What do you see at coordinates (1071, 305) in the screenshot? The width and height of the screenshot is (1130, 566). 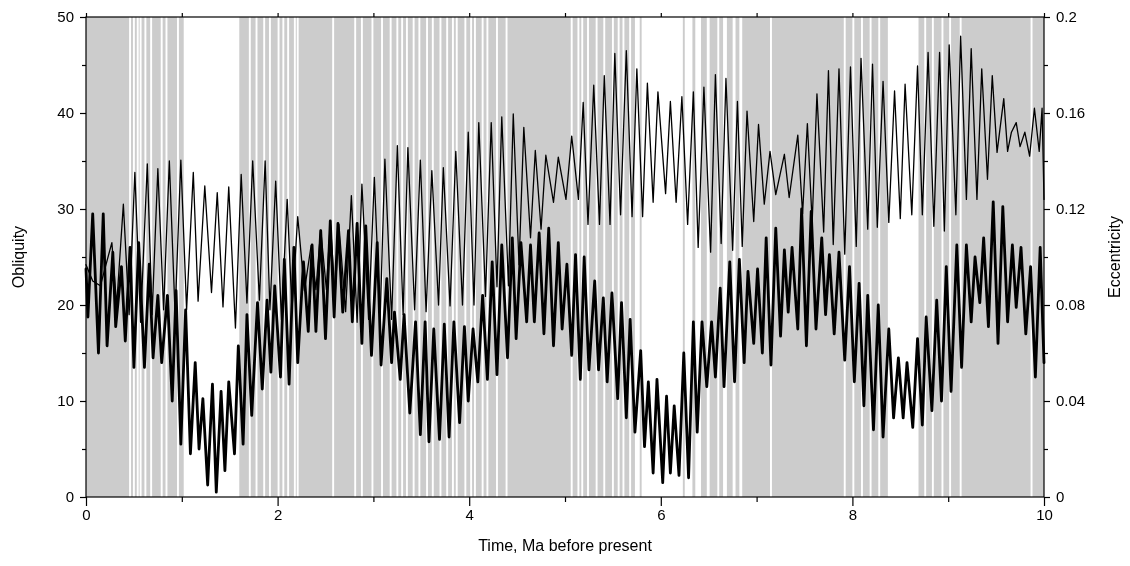 I see `y2-tick-label: 0.08` at bounding box center [1071, 305].